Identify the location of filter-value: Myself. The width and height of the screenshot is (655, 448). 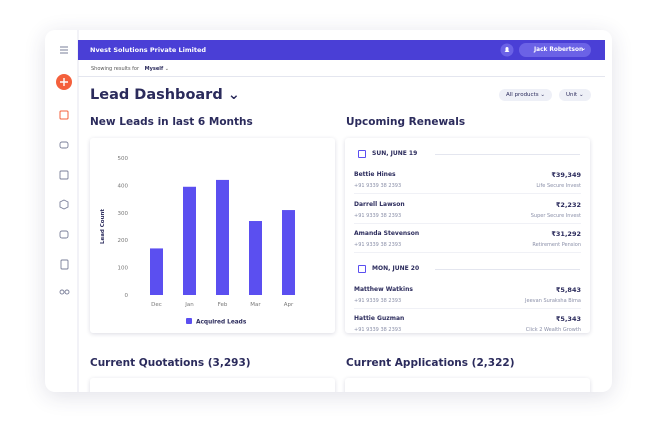
(154, 69).